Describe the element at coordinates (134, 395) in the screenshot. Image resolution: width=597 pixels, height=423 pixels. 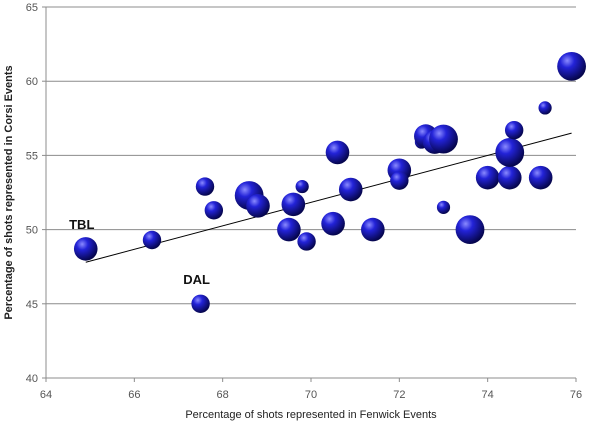
I see `x-tick-label: 66` at that location.